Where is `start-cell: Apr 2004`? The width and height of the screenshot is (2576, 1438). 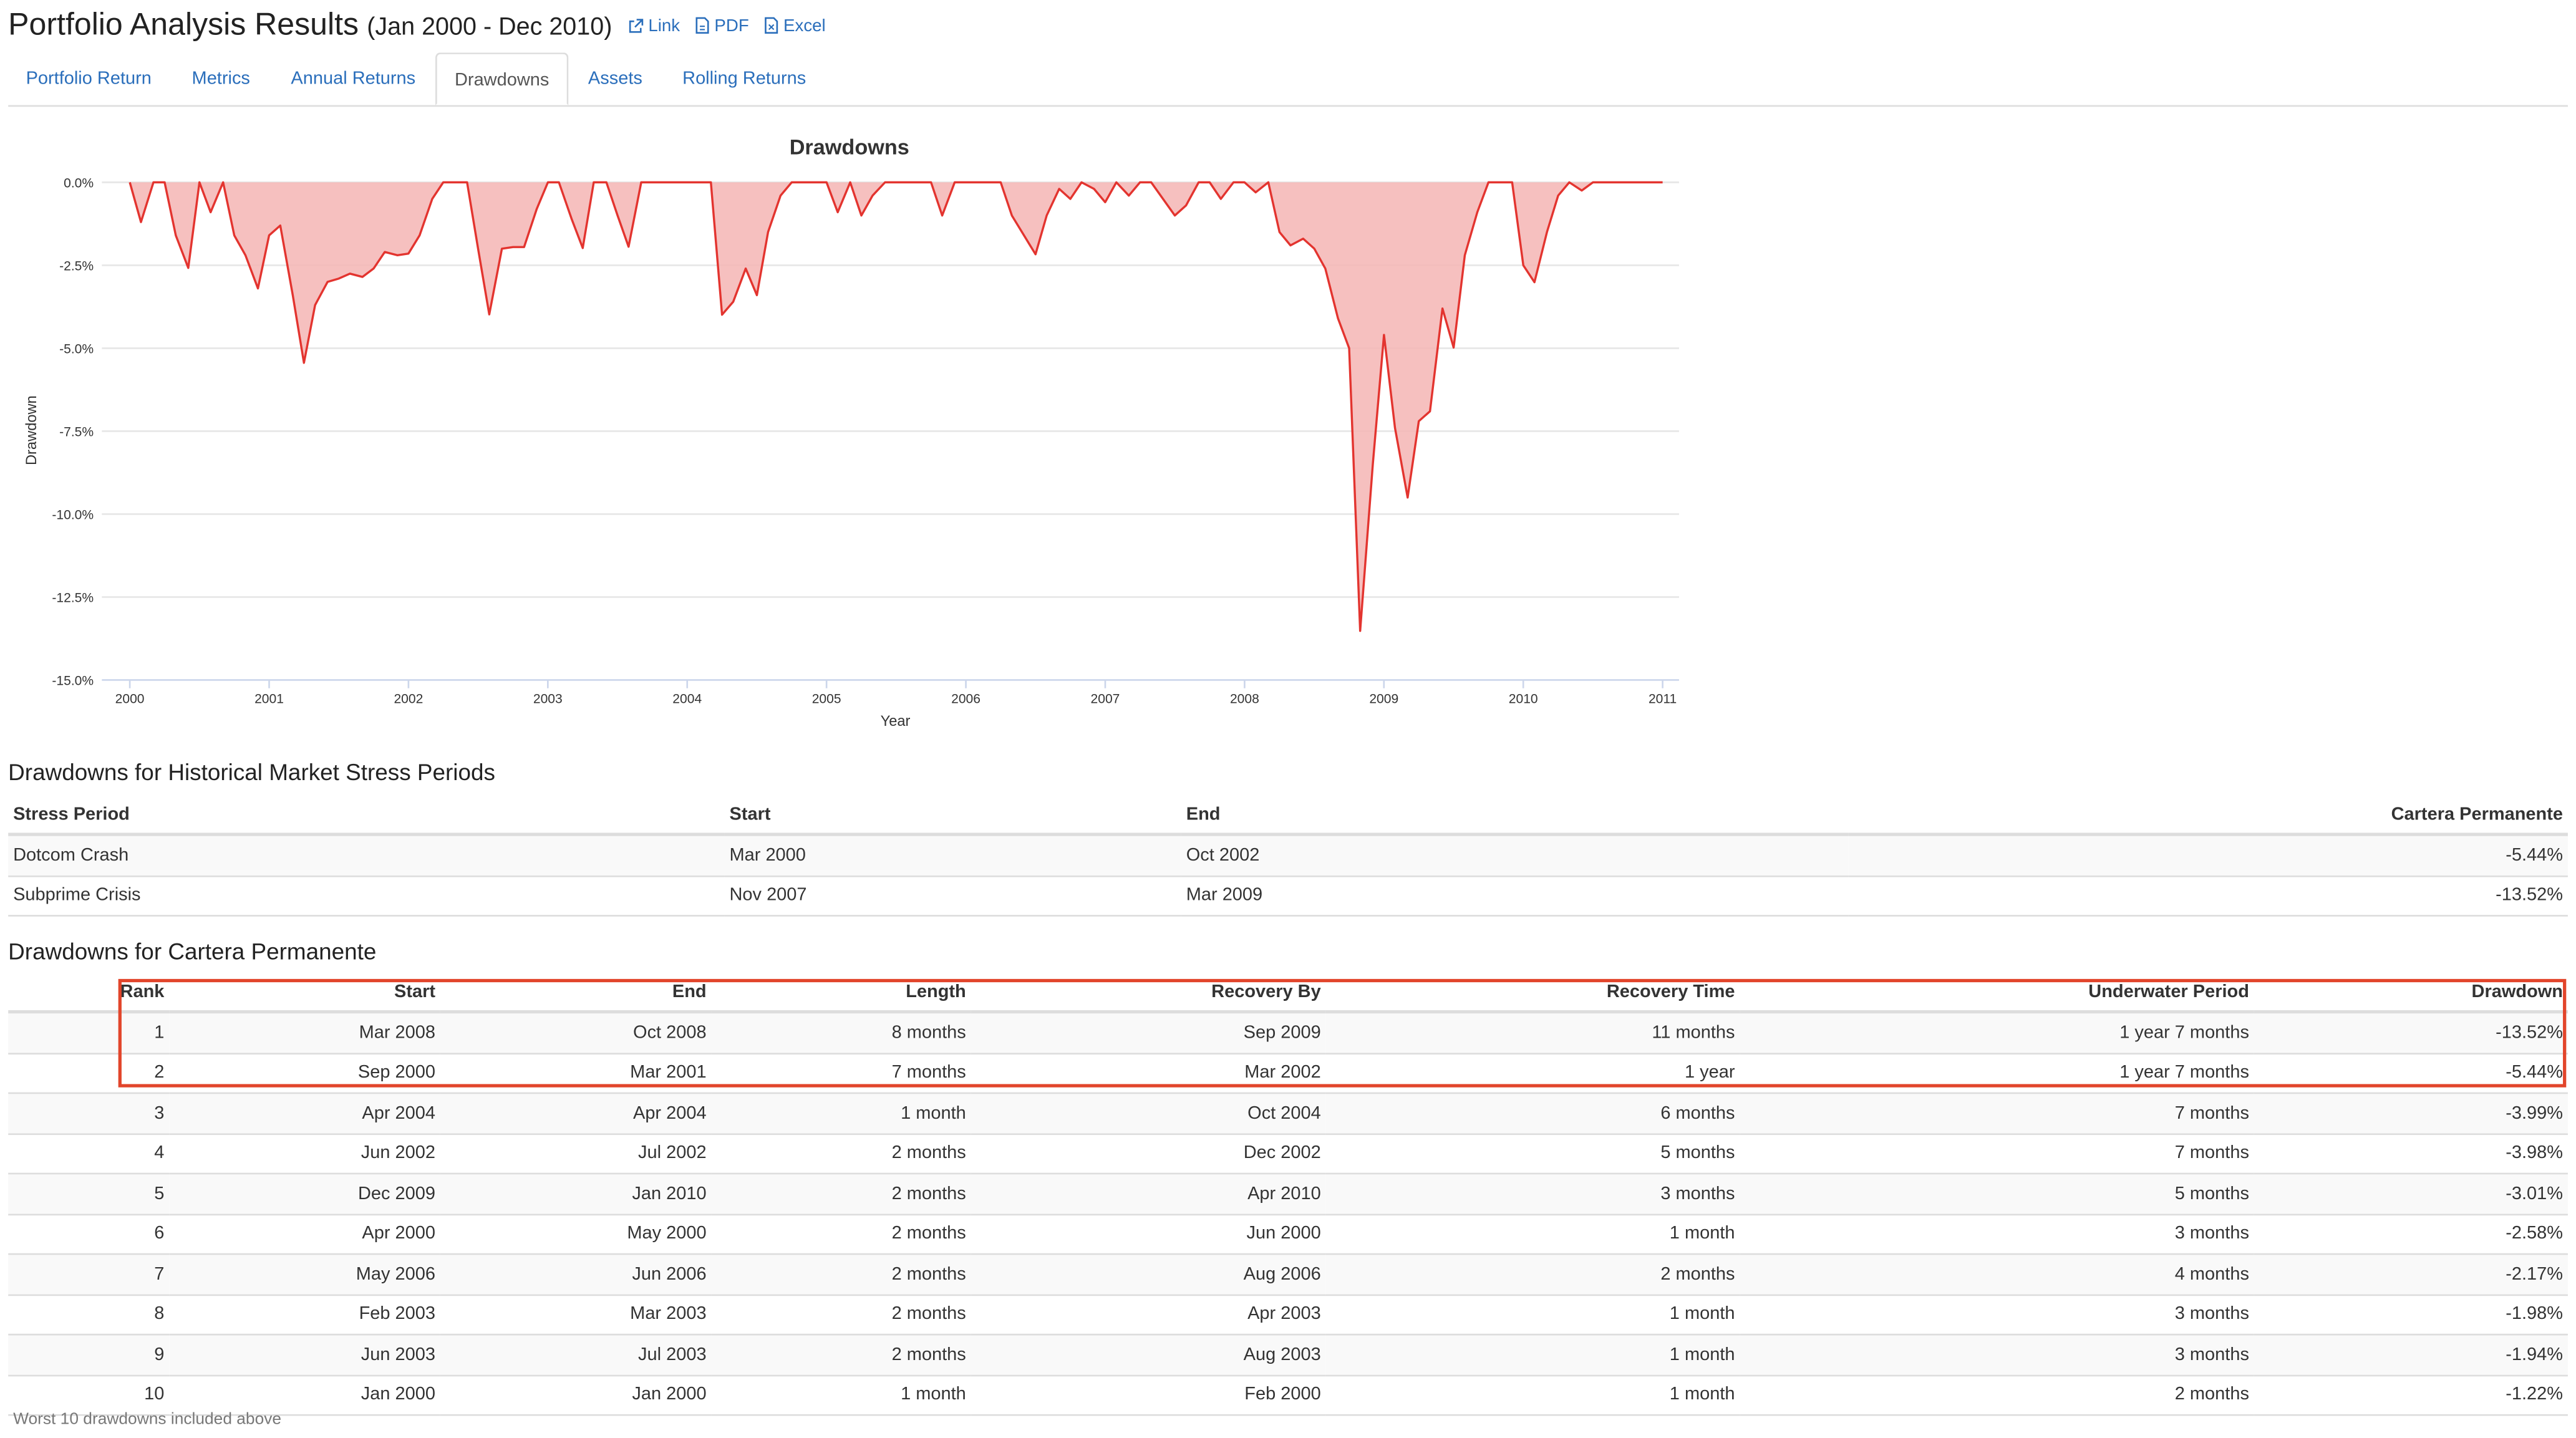
start-cell: Apr 2004 is located at coordinates (304, 1113).